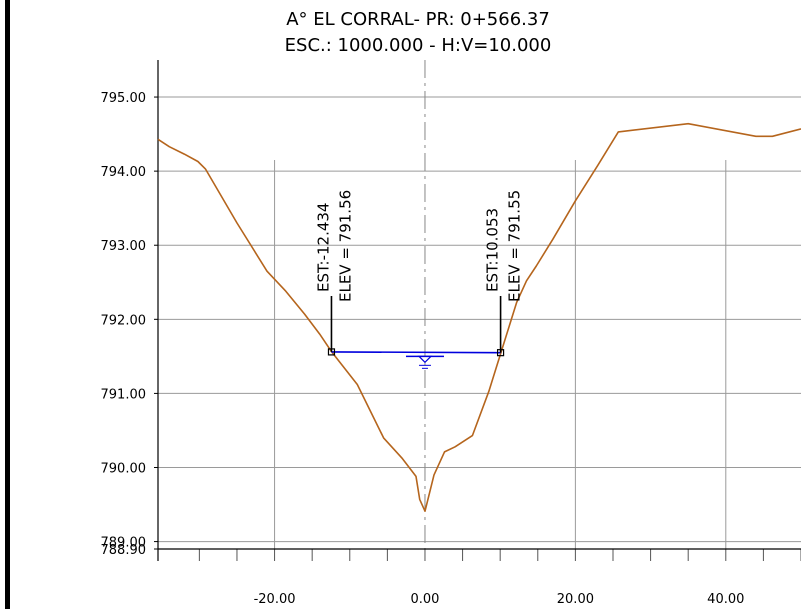  I want to click on water-line, so click(416, 352).